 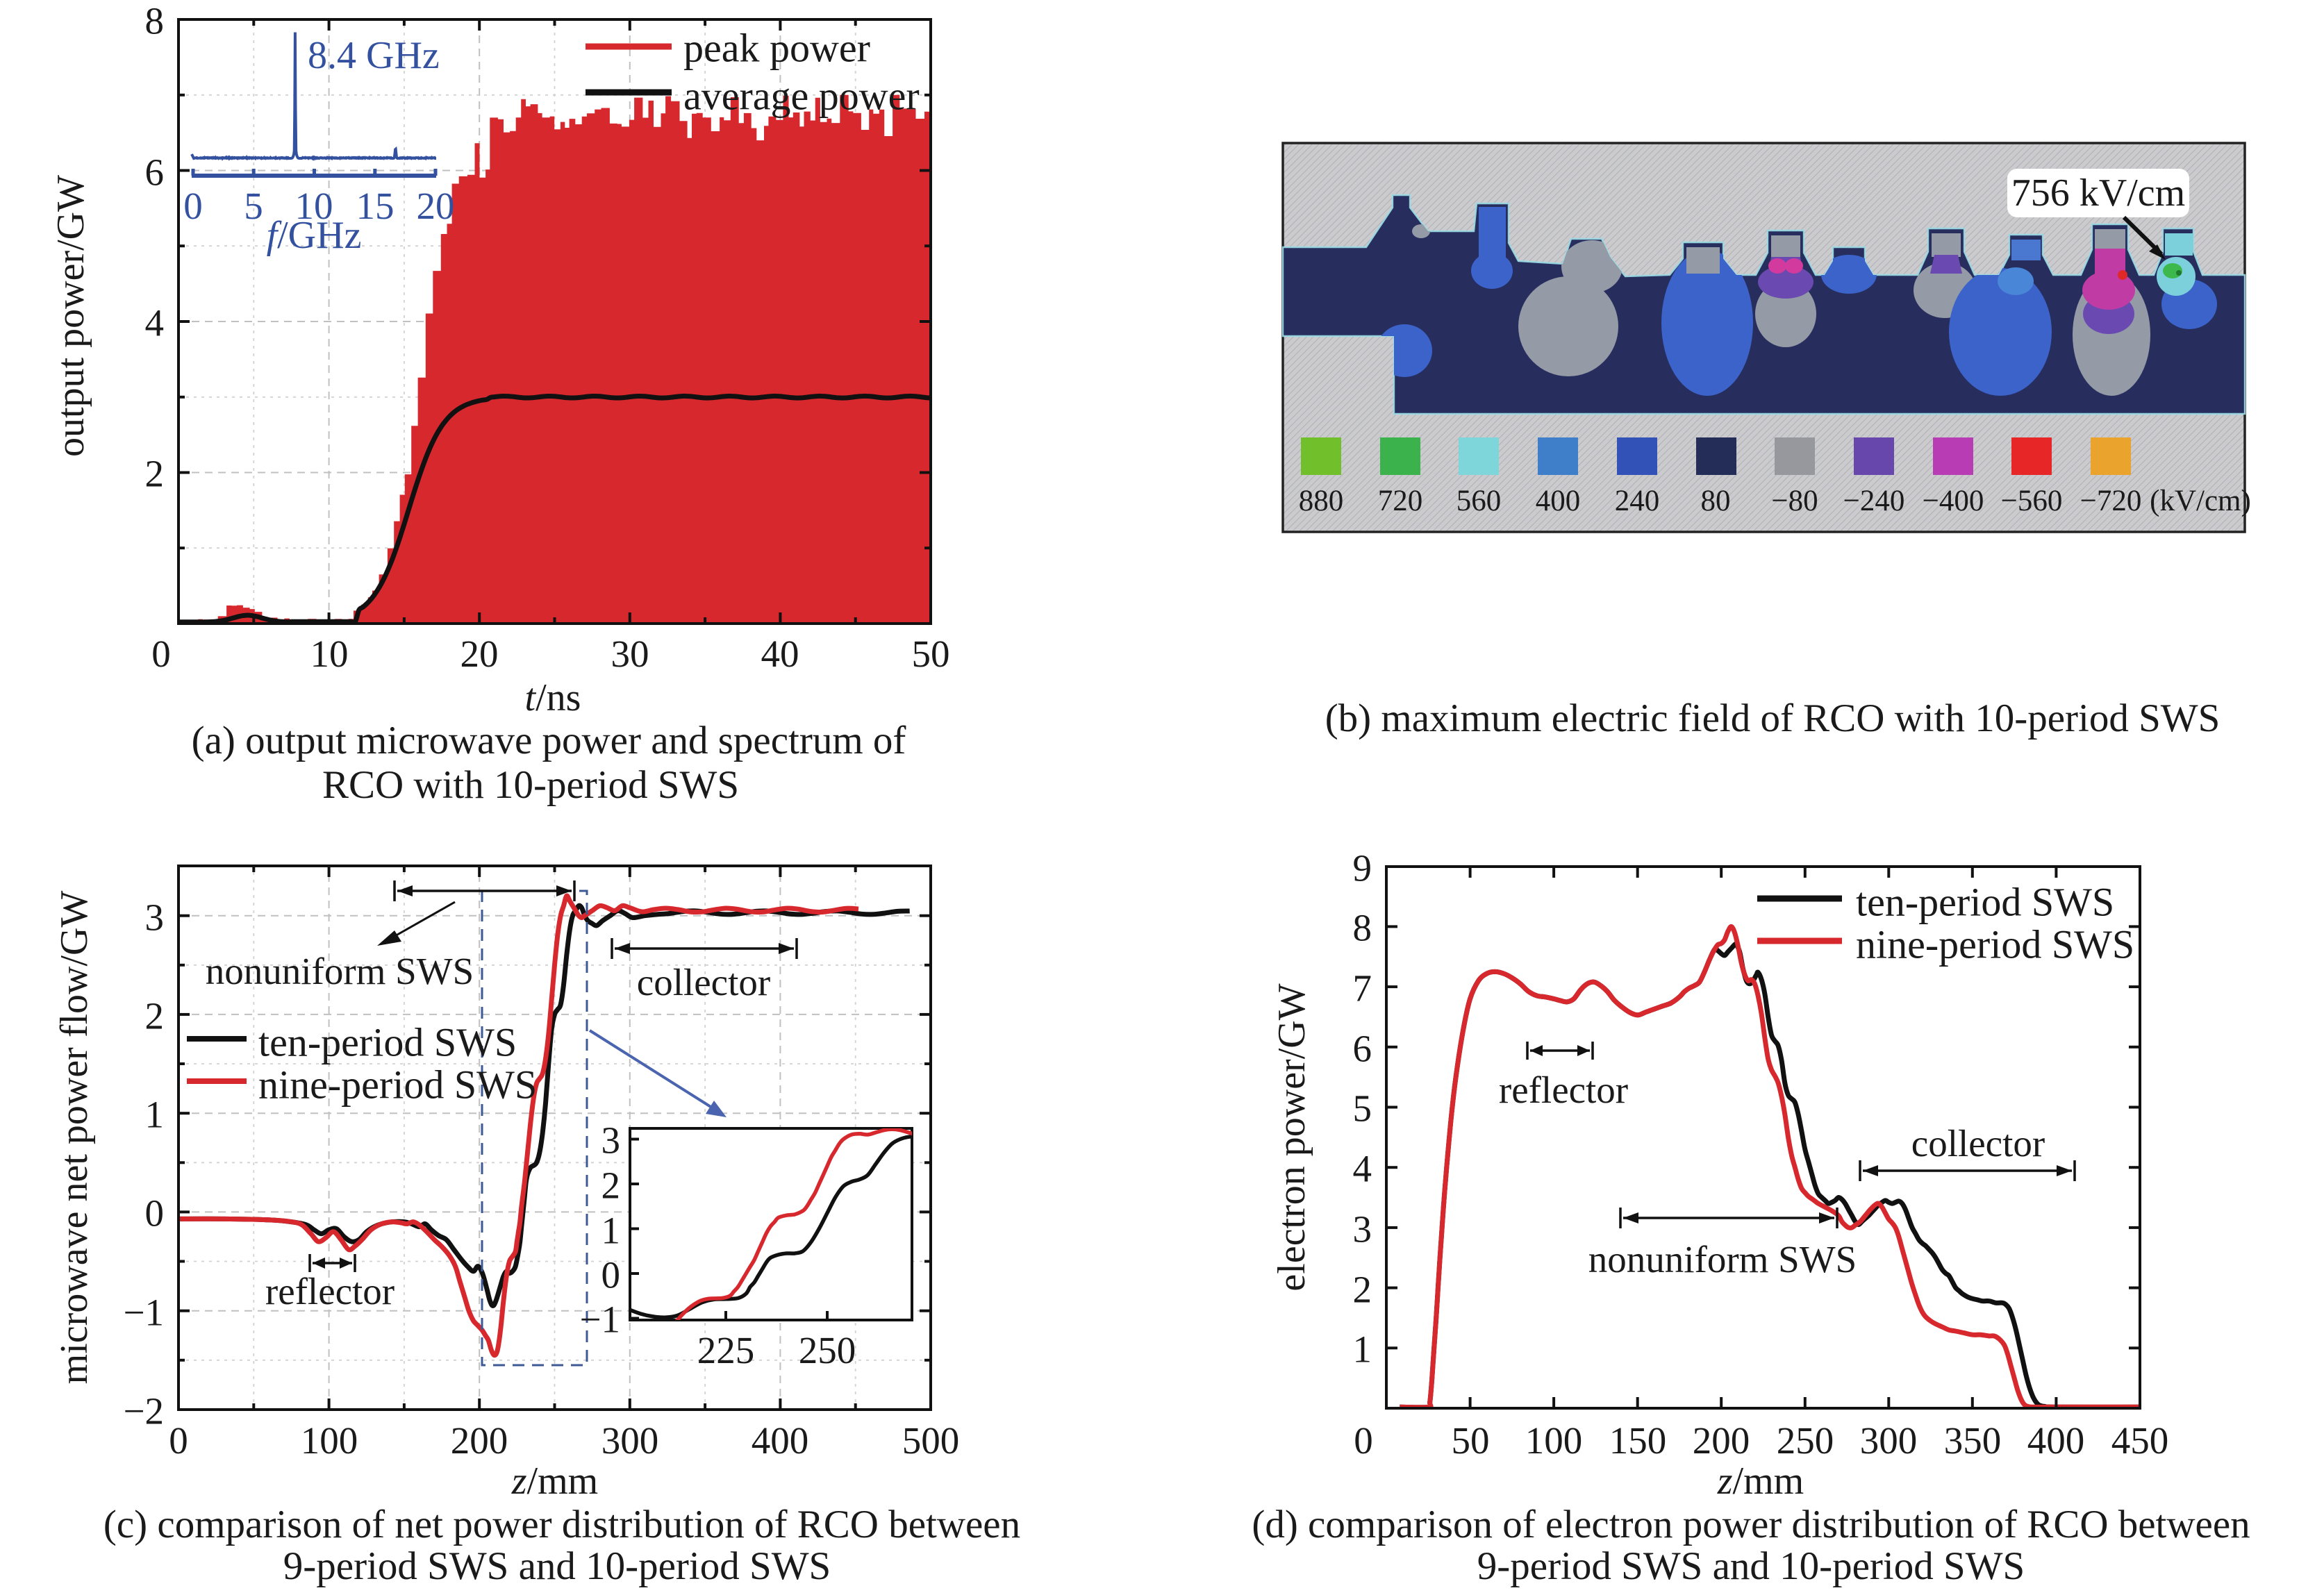 I want to click on svg-text: 30, so click(x=630, y=654).